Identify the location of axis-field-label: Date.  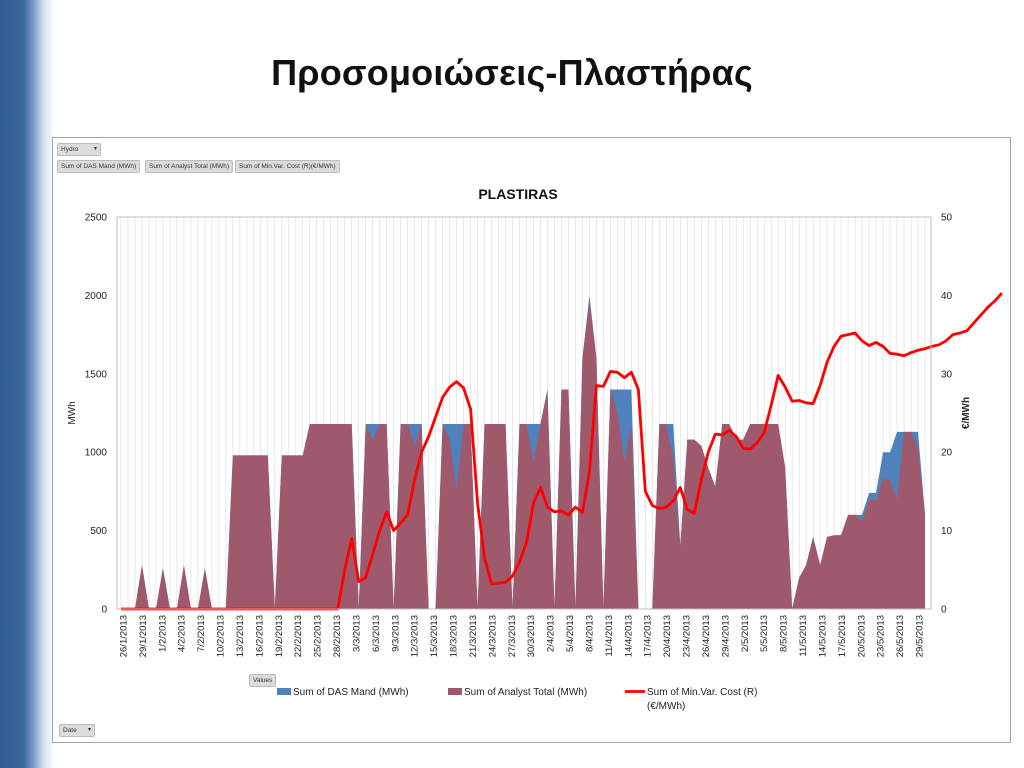
(70, 730).